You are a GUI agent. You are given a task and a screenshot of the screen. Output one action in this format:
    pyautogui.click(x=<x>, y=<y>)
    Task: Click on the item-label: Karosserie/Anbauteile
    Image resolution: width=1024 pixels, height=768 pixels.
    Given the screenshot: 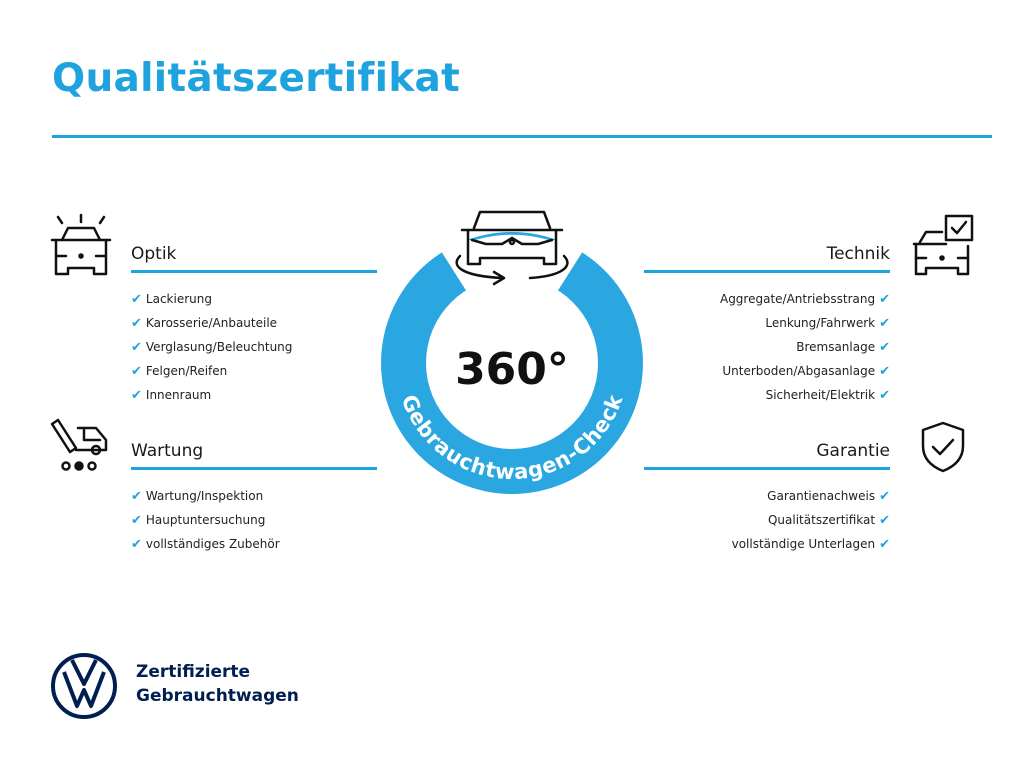 What is the action you would take?
    pyautogui.click(x=211, y=323)
    